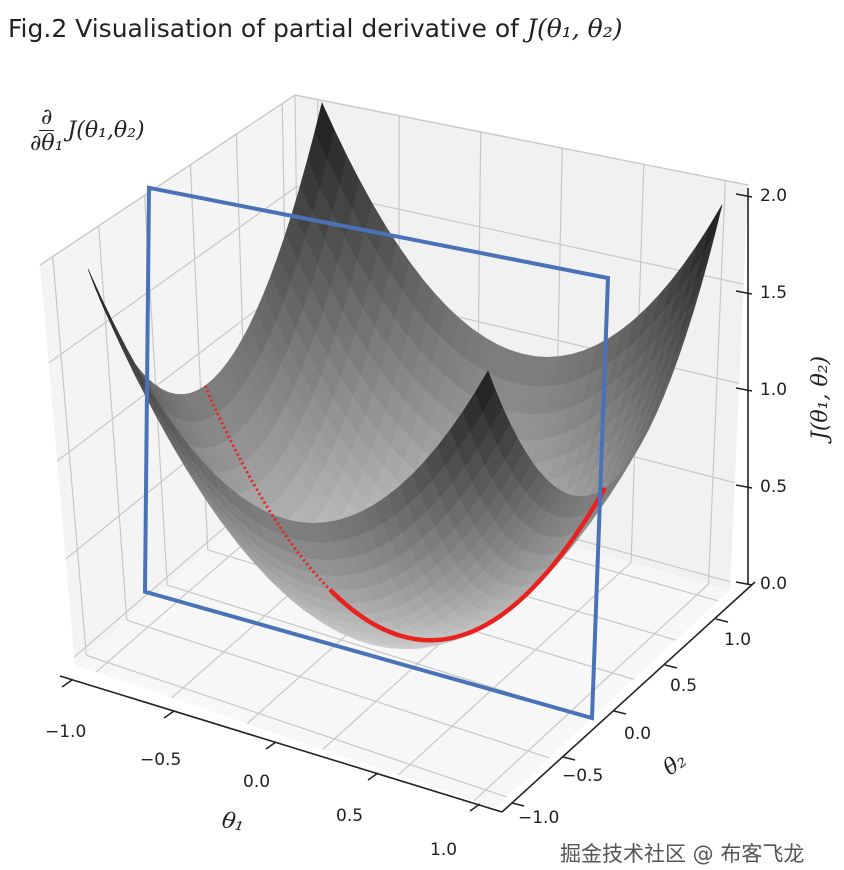 The width and height of the screenshot is (844, 870). Describe the element at coordinates (682, 854) in the screenshot. I see `watermark: 掘金技术社区 @ 布客飞龙` at that location.